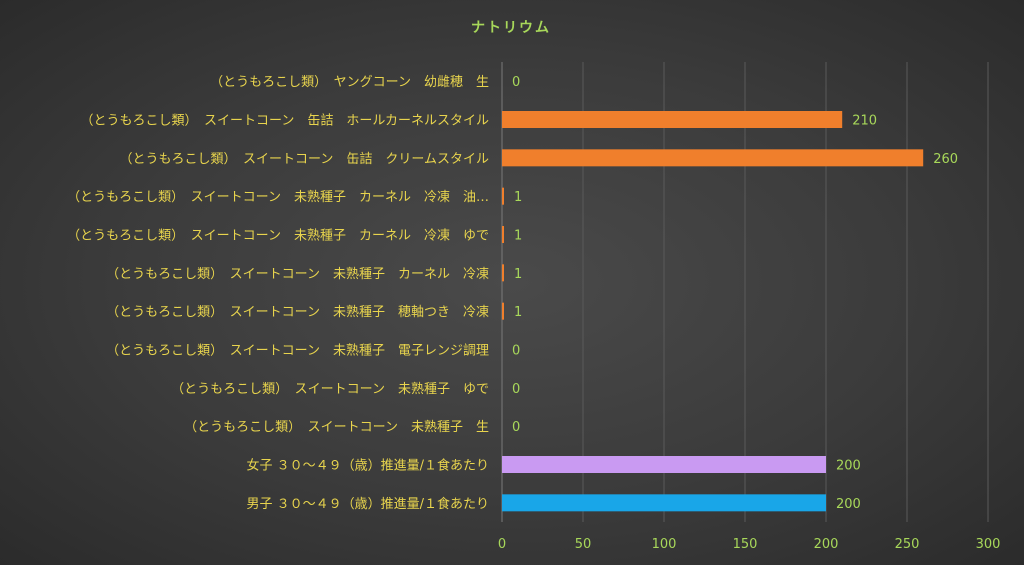  Describe the element at coordinates (297, 274) in the screenshot. I see `category-label: （とうもろこし類） スイートコーン 未熟種子 カーネル 冷凍` at that location.